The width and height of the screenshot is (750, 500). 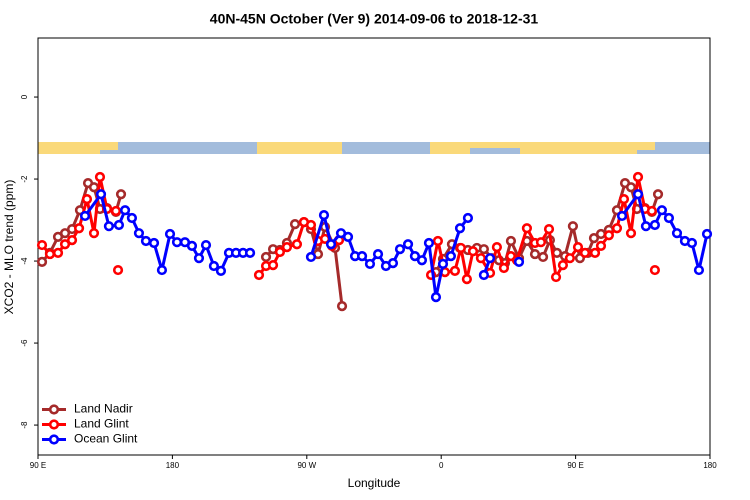 What do you see at coordinates (24, 96) in the screenshot?
I see `y-tick-label: 0` at bounding box center [24, 96].